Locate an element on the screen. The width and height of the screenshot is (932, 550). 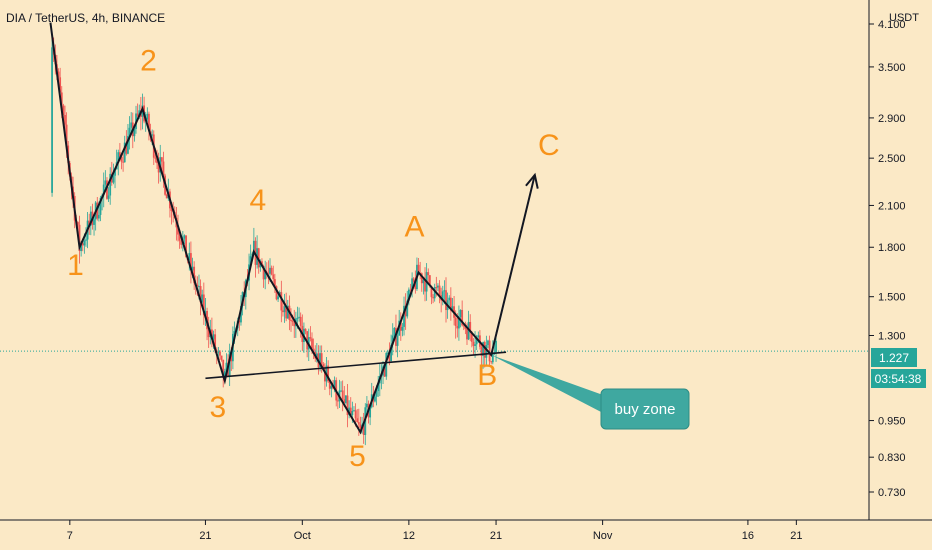
callout-box is located at coordinates (645, 409).